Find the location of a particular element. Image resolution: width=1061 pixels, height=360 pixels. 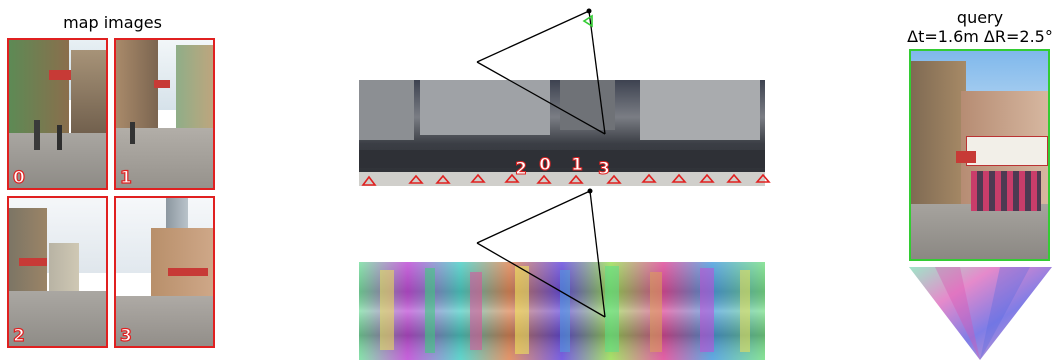

map-image-2: 2 is located at coordinates (57, 272).